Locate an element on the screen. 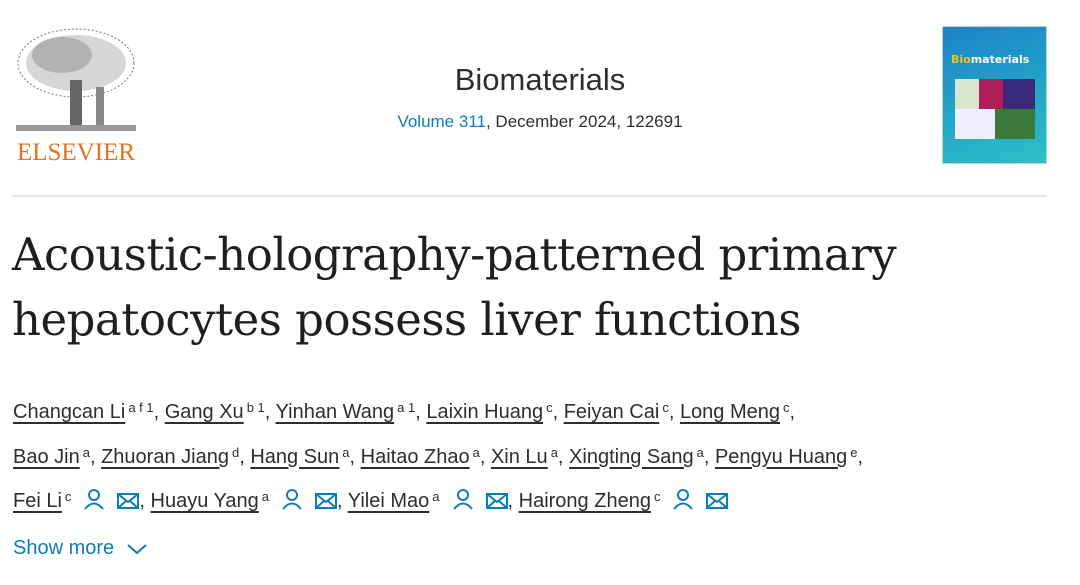 The image size is (1080, 585). author-link: Changcan Li is located at coordinates (69, 412).